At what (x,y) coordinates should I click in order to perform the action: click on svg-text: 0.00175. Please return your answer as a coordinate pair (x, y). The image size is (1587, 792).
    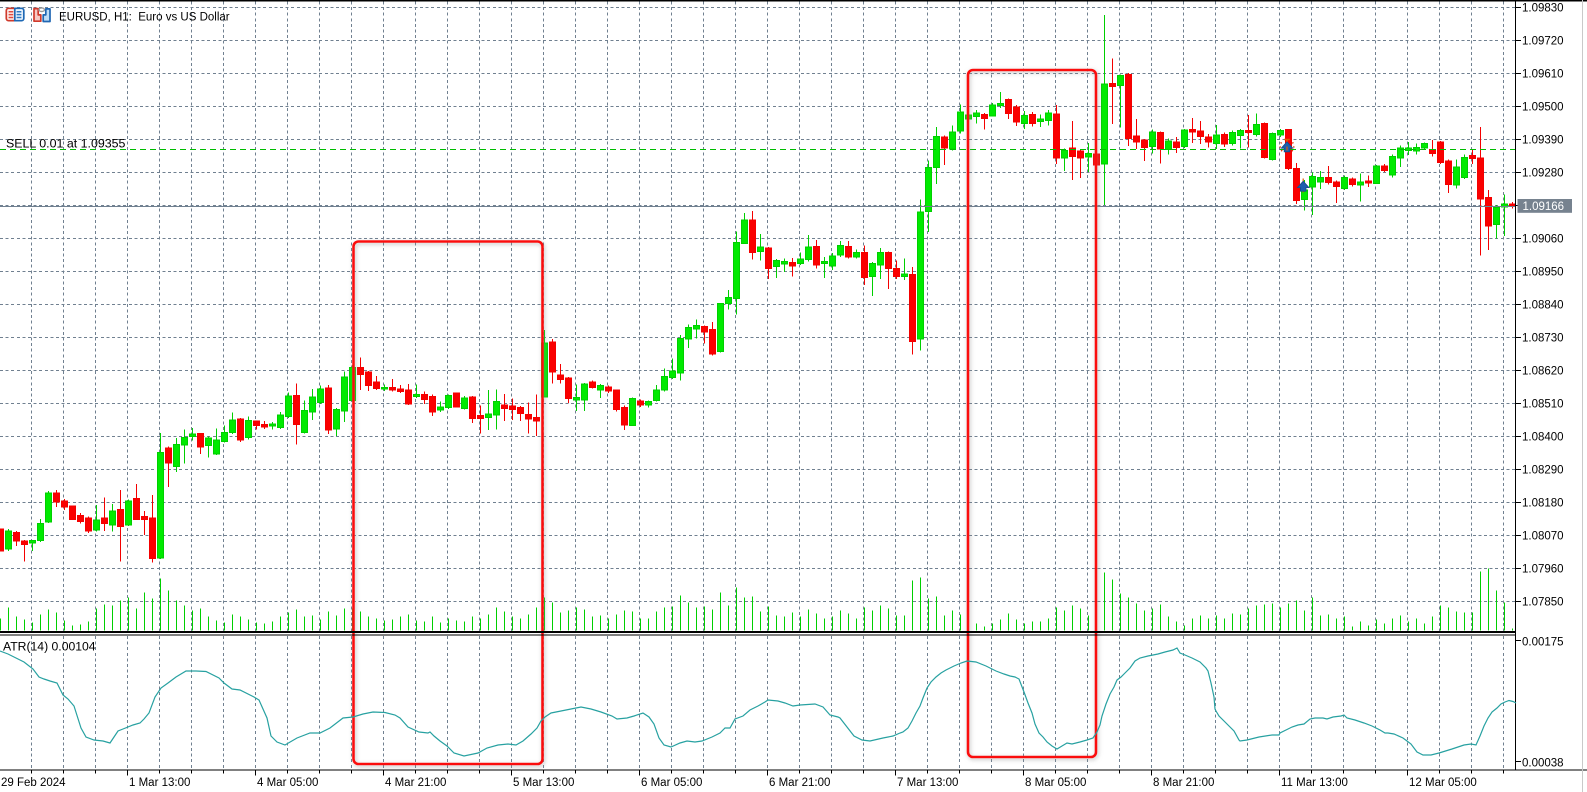
    Looking at the image, I should click on (1543, 643).